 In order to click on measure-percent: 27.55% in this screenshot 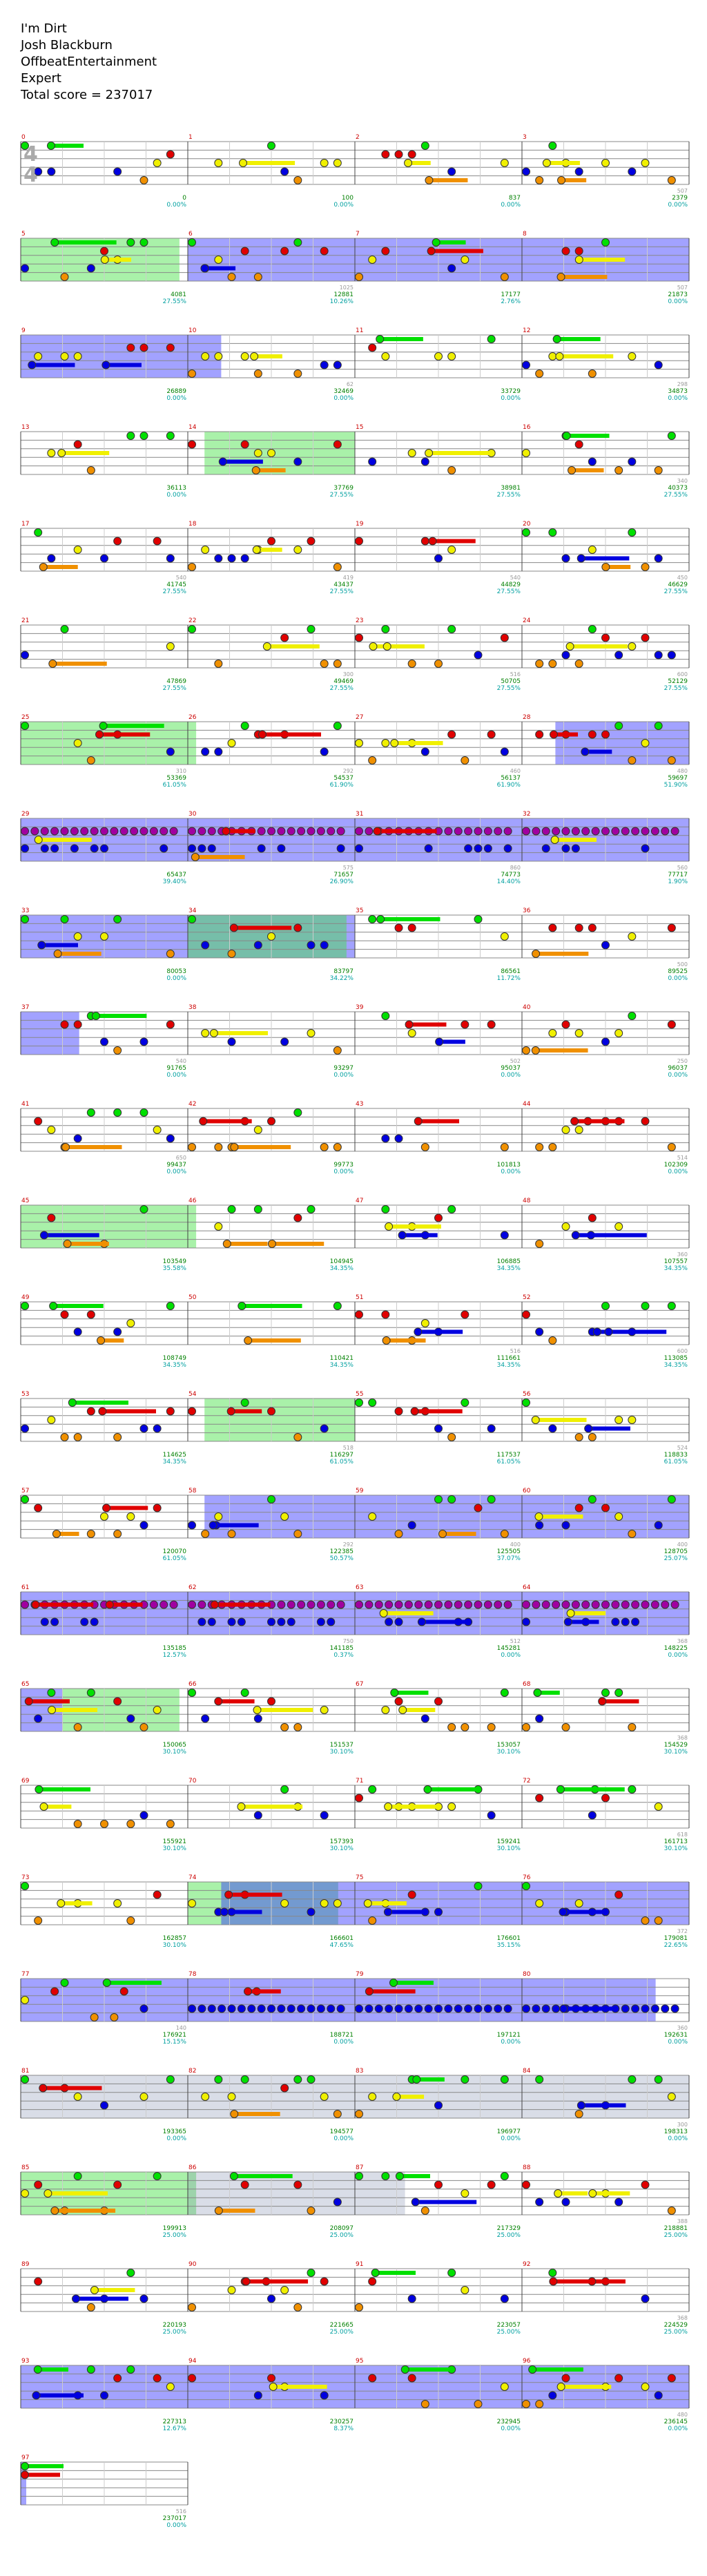, I will do `click(342, 495)`.